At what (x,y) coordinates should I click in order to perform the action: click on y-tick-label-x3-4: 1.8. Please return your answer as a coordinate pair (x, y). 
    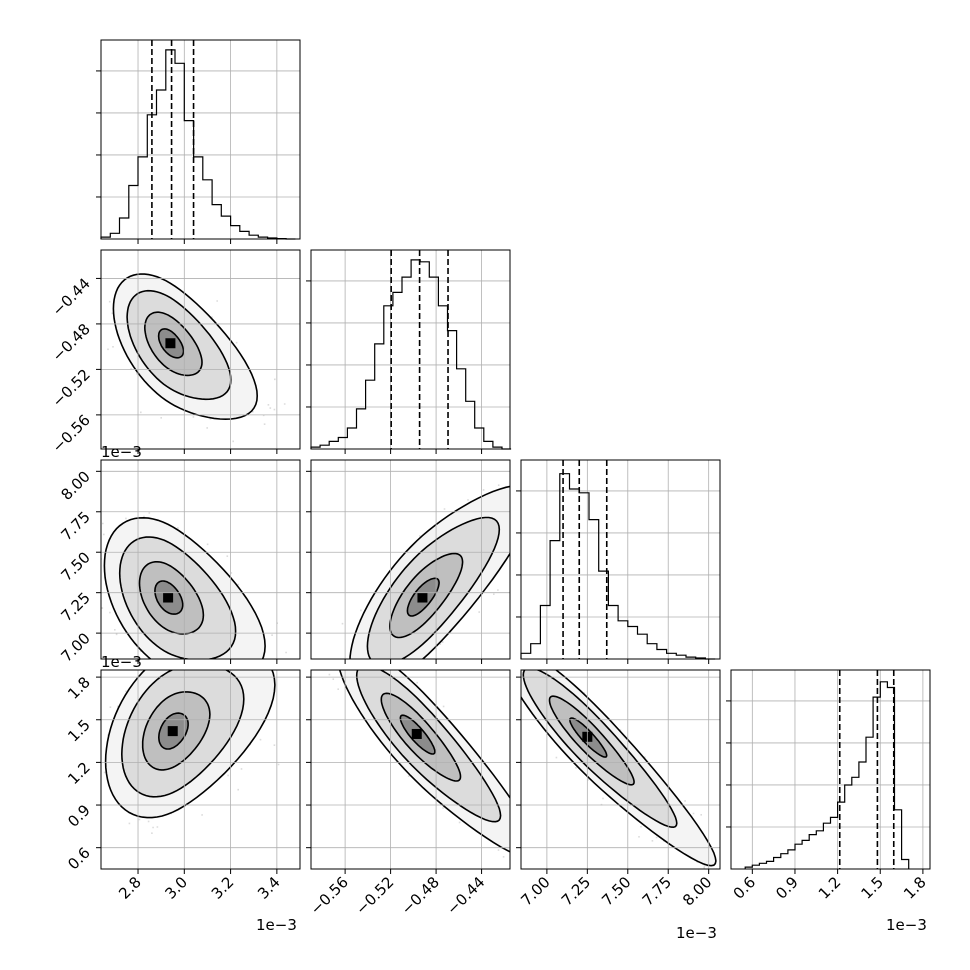
    Looking at the image, I should click on (79, 688).